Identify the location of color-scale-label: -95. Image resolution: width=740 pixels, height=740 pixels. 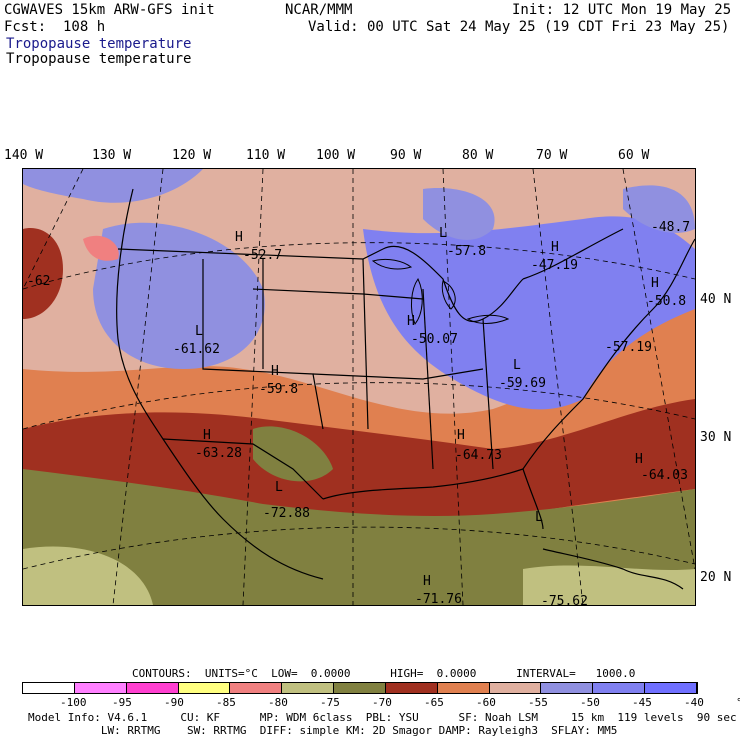
(122, 702).